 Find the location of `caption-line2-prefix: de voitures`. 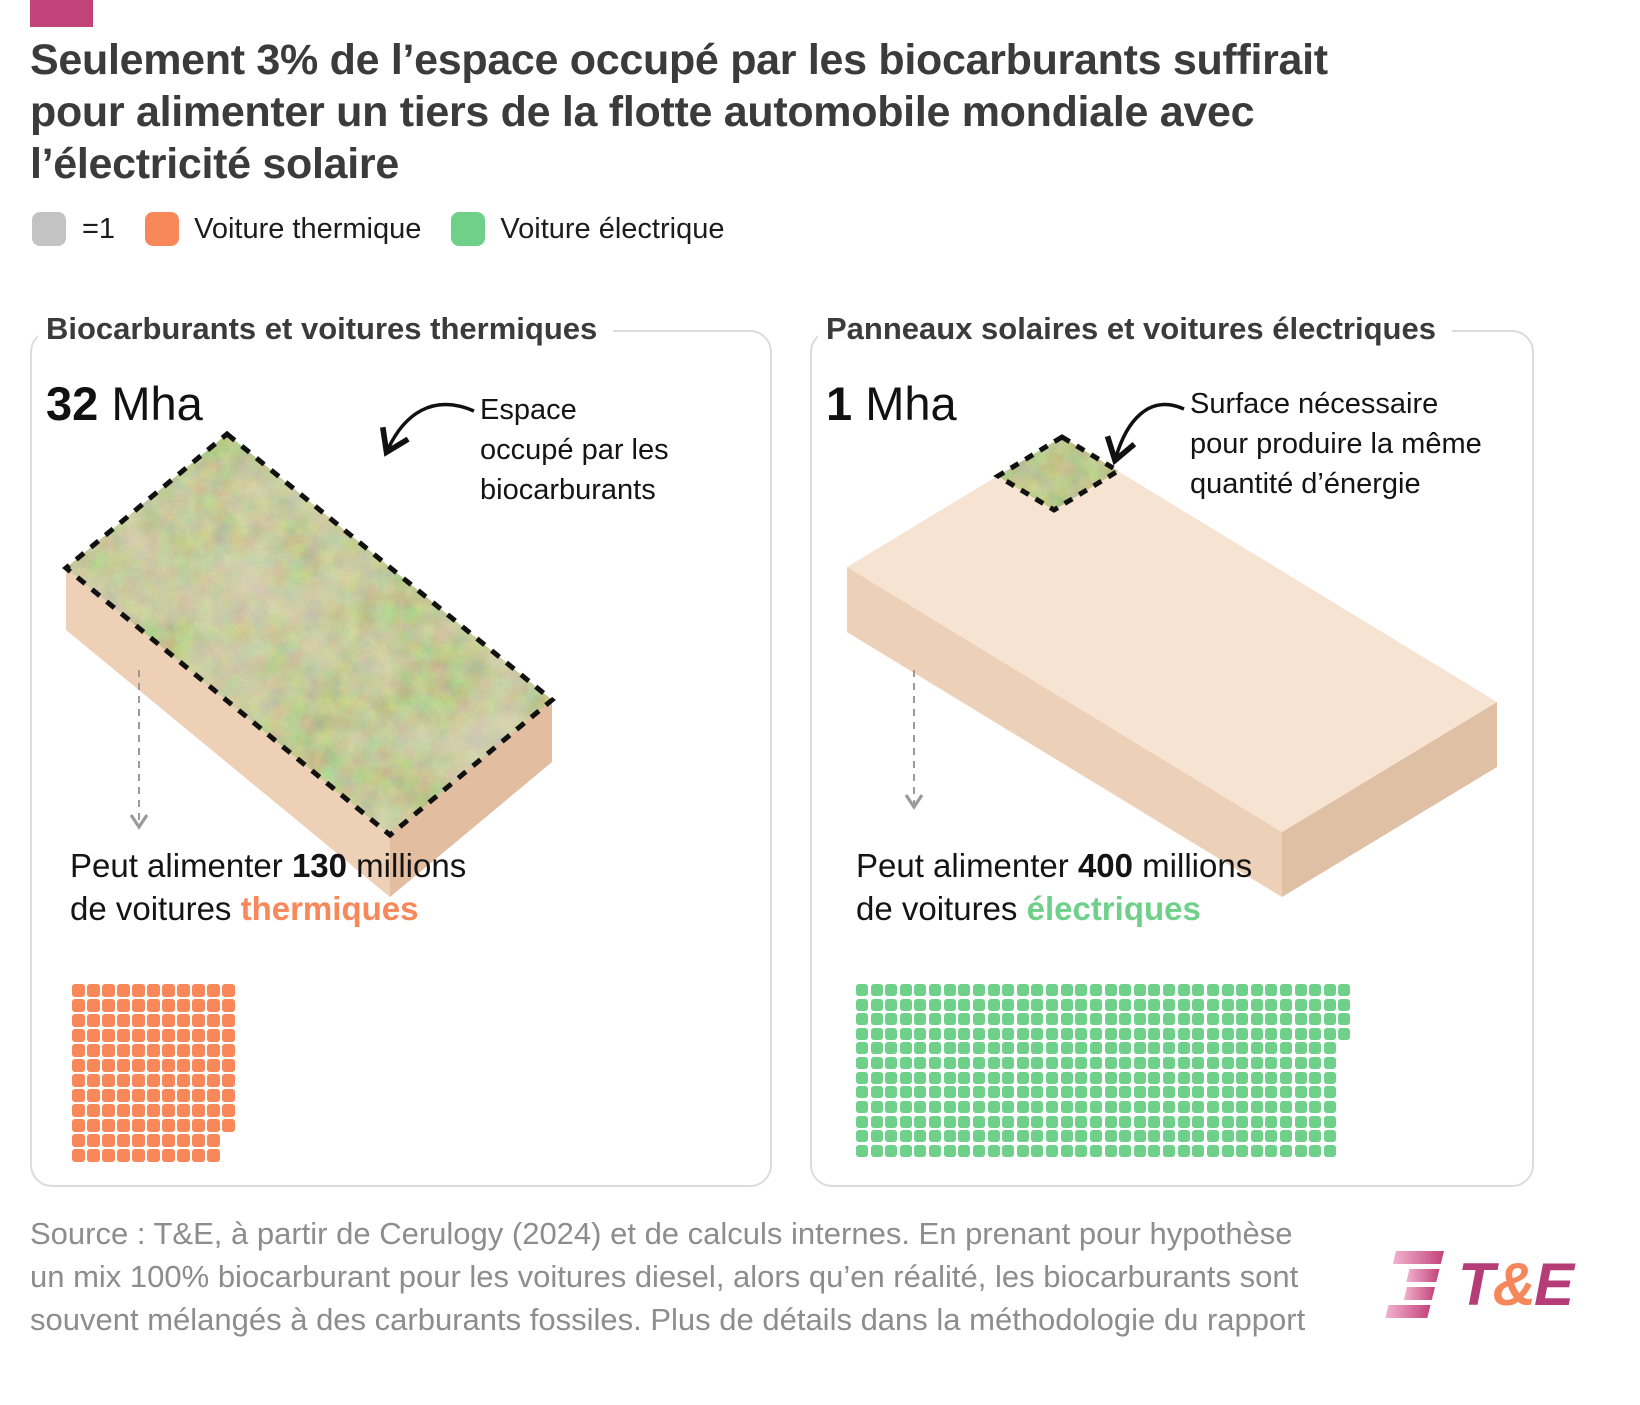

caption-line2-prefix: de voitures is located at coordinates (941, 908).